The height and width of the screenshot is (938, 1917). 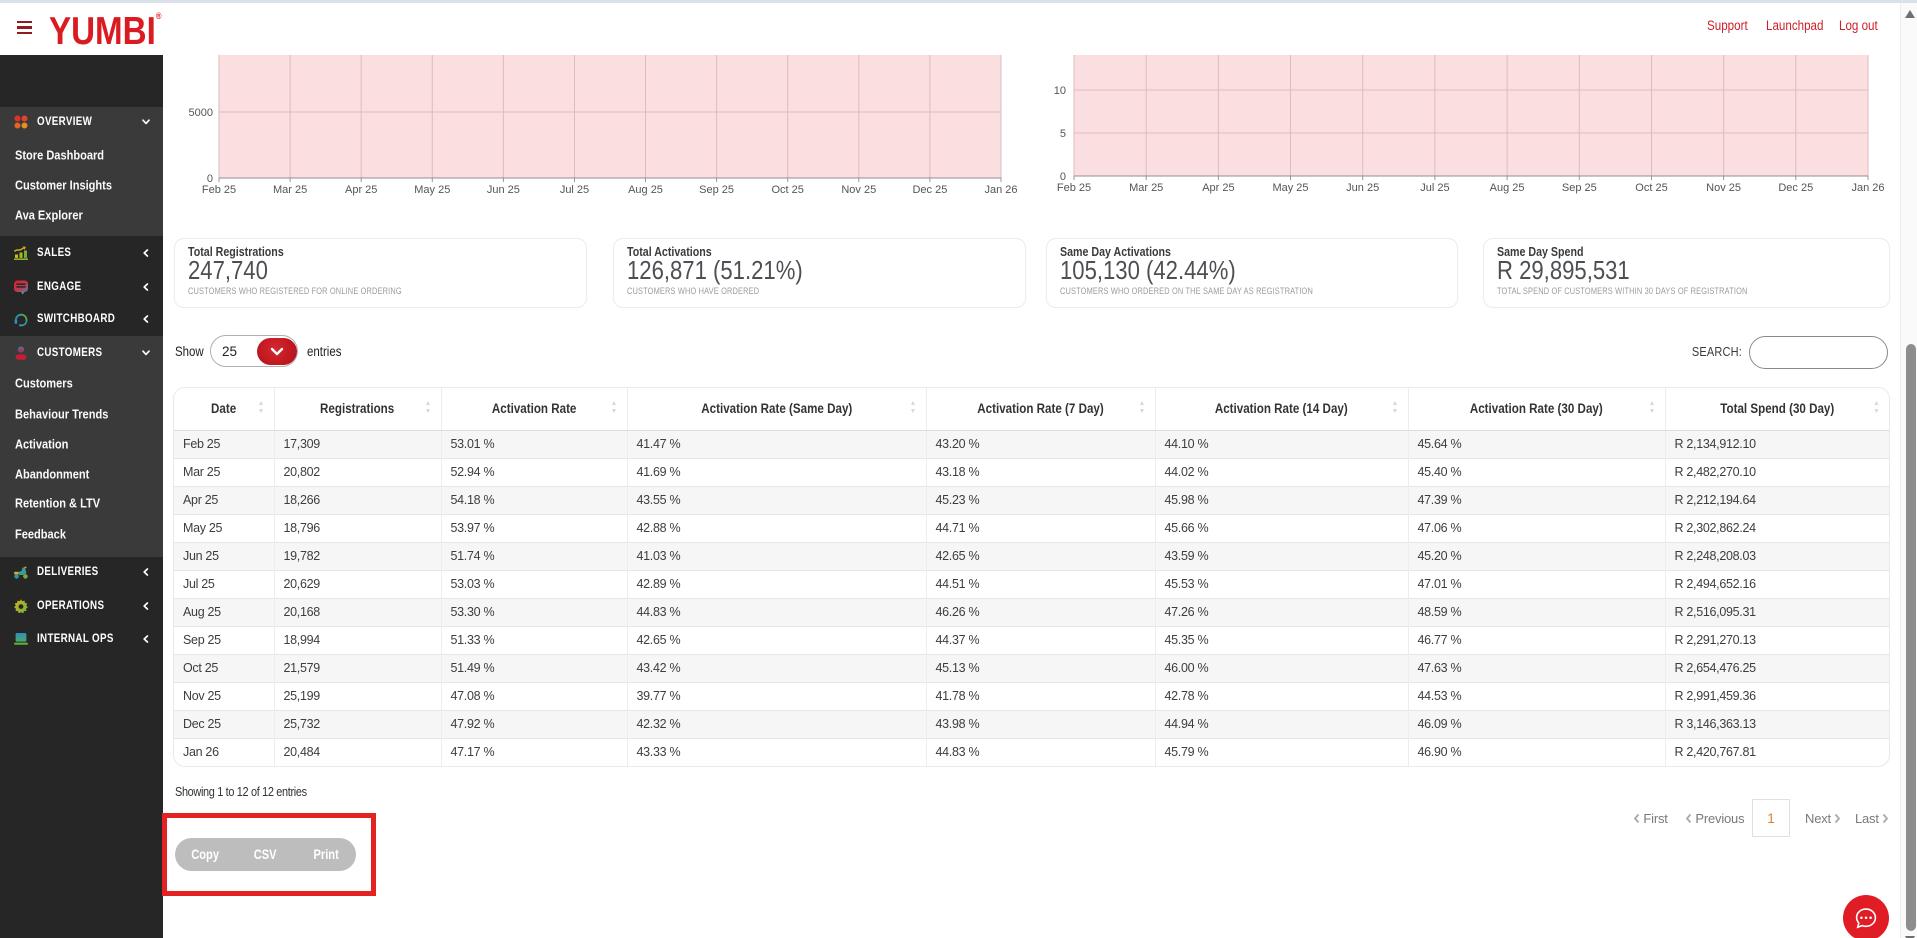 I want to click on svg-text: 5000, so click(x=201, y=113).